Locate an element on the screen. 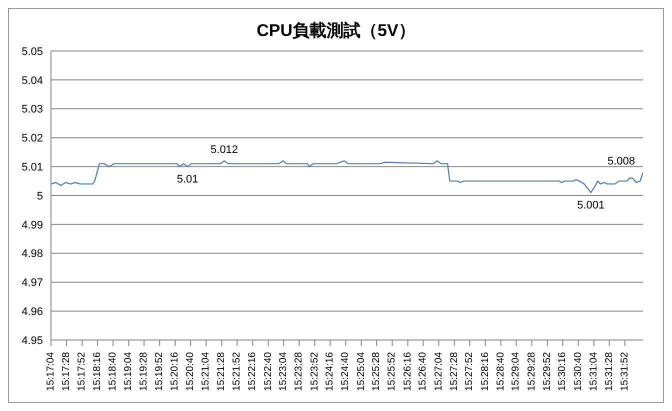 The width and height of the screenshot is (672, 411). x-tick-label: 15:24:16 is located at coordinates (330, 371).